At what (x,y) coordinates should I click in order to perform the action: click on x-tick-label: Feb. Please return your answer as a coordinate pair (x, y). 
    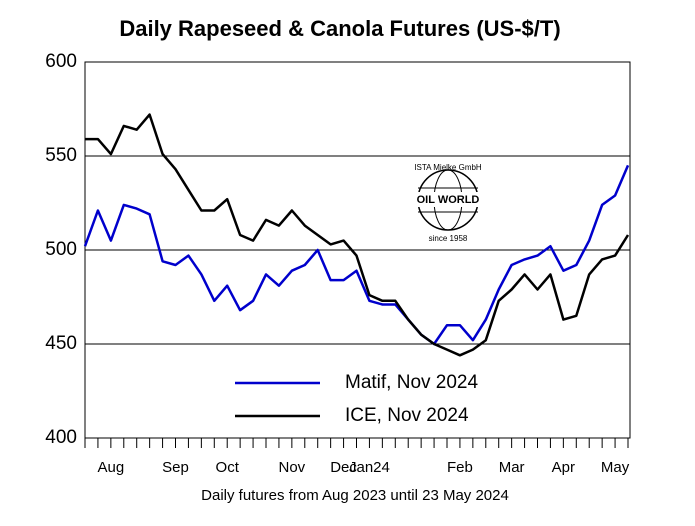
    Looking at the image, I should click on (460, 467).